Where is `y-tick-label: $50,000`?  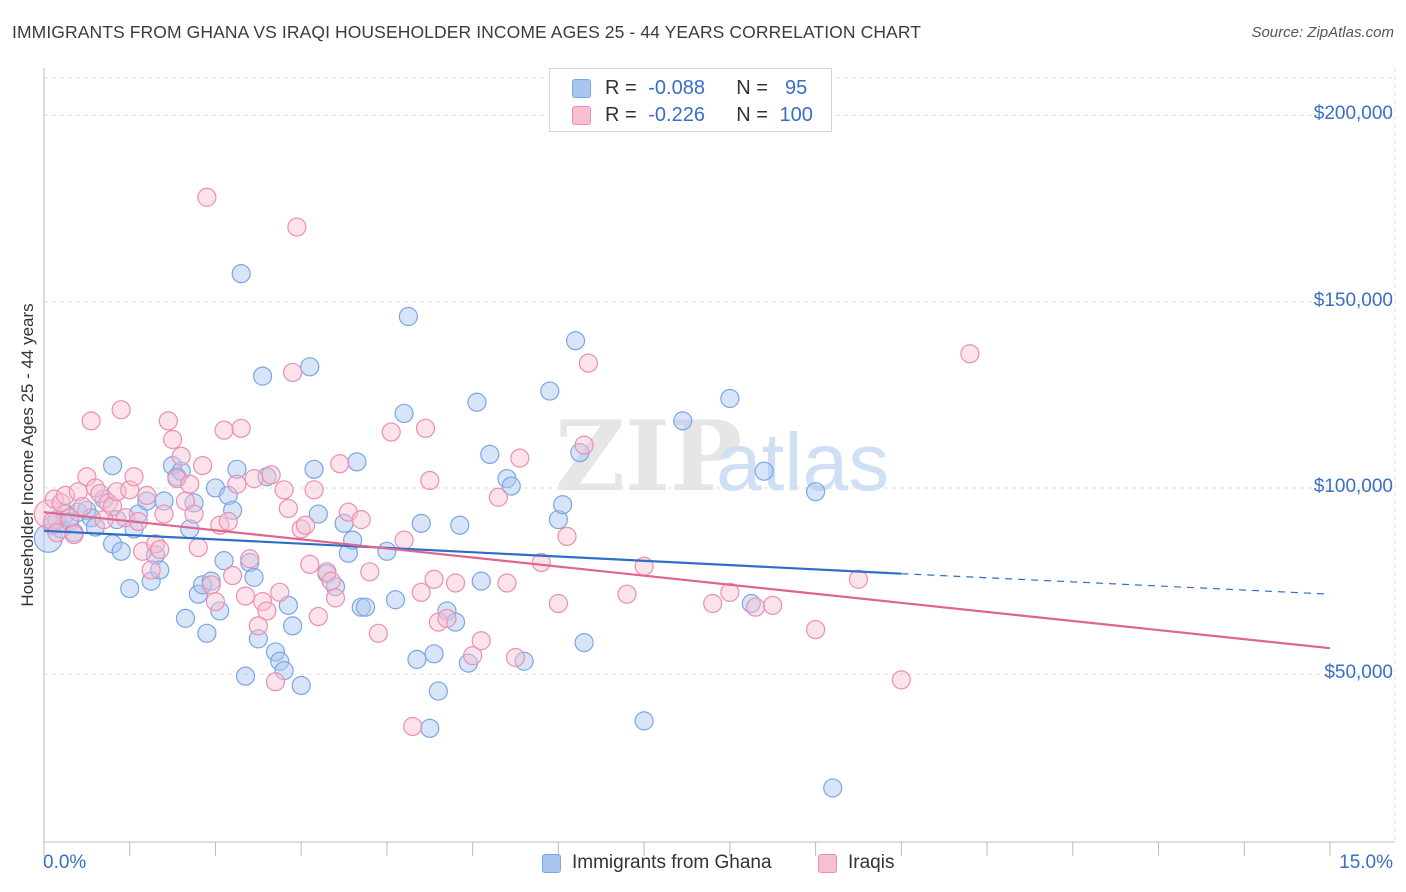 y-tick-label: $50,000 is located at coordinates (1358, 673).